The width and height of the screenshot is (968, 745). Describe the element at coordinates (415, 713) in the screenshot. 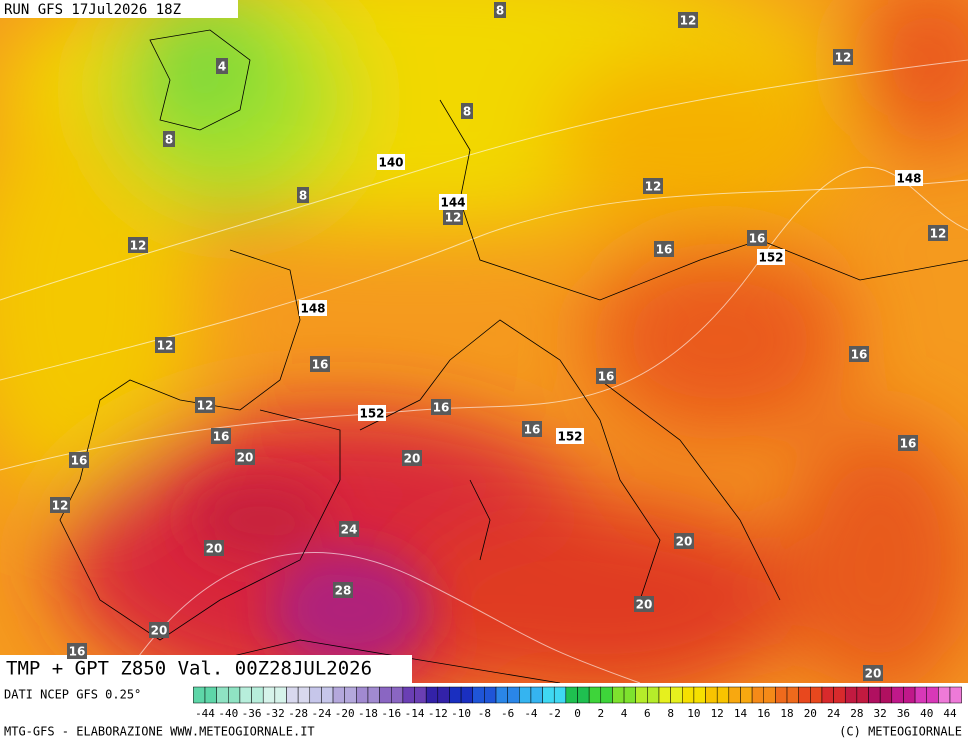

I see `colorbar-label: -14` at that location.